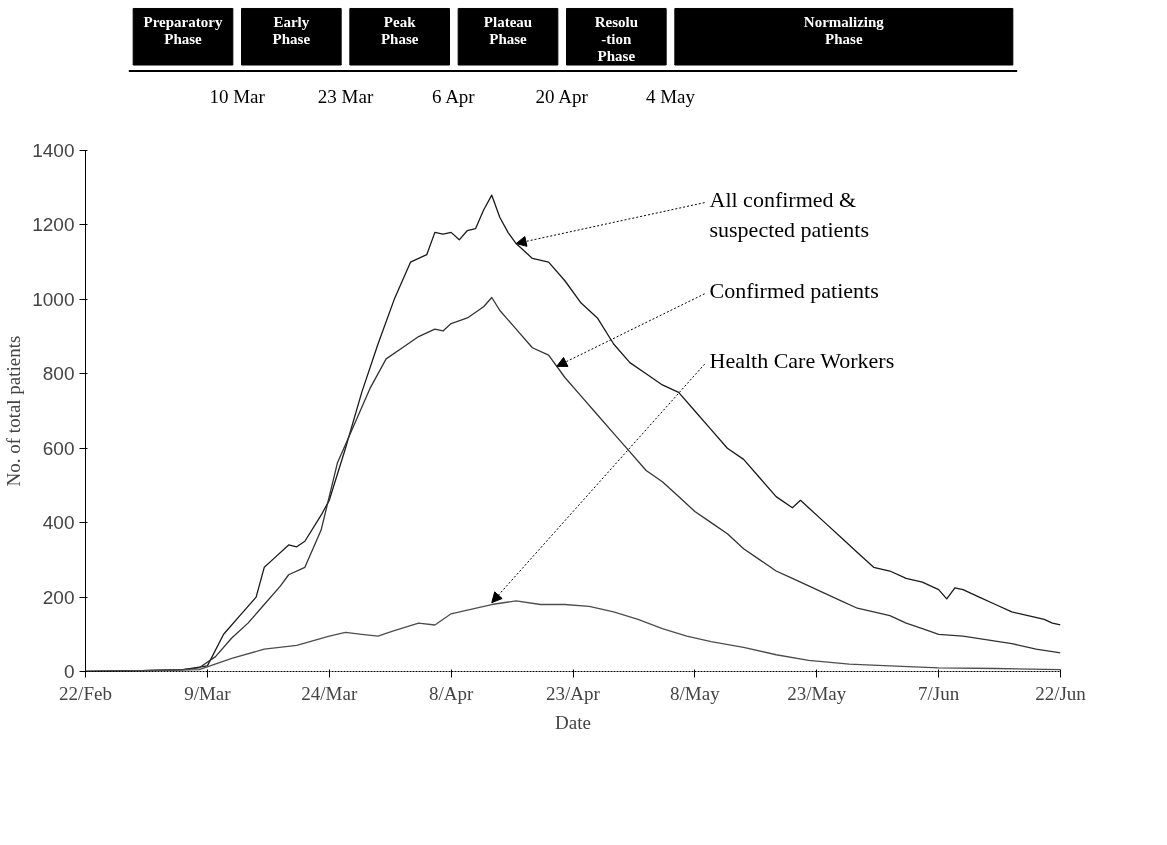 The image size is (1167, 845). I want to click on y-tick-label: 200, so click(58, 597).